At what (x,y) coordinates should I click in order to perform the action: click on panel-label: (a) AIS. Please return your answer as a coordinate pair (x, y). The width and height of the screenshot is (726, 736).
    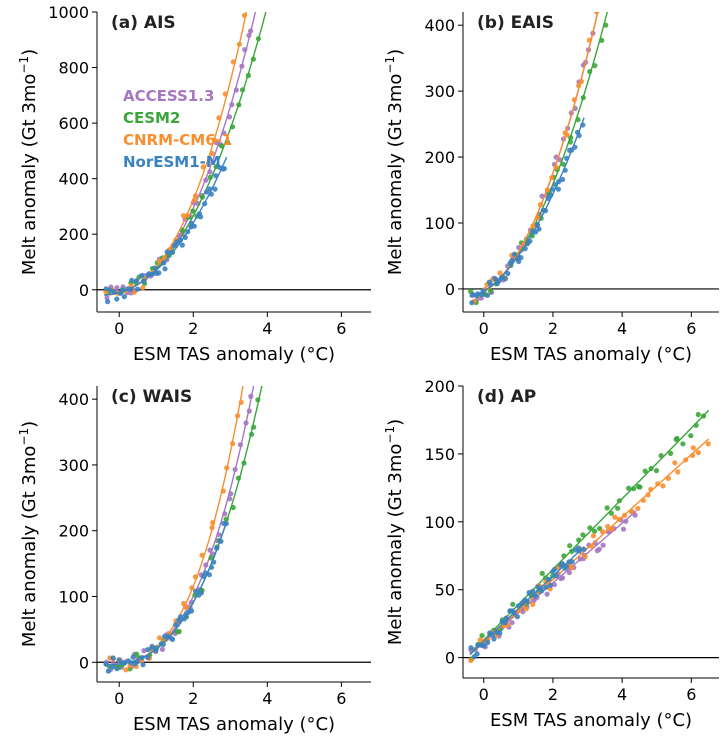
    Looking at the image, I should click on (143, 23).